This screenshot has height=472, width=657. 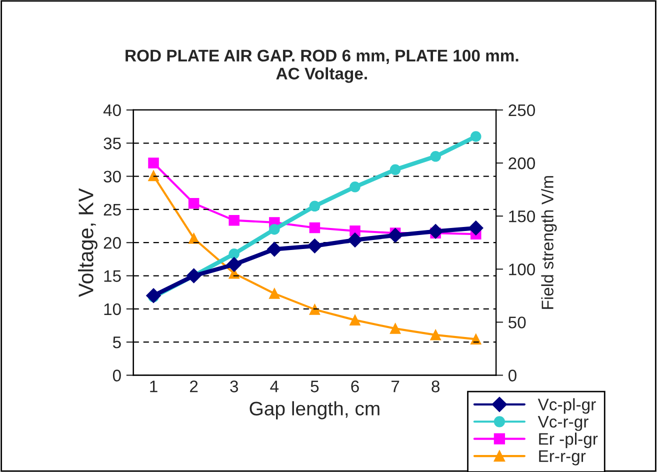 I want to click on y-tick-label: 10, so click(x=112, y=309).